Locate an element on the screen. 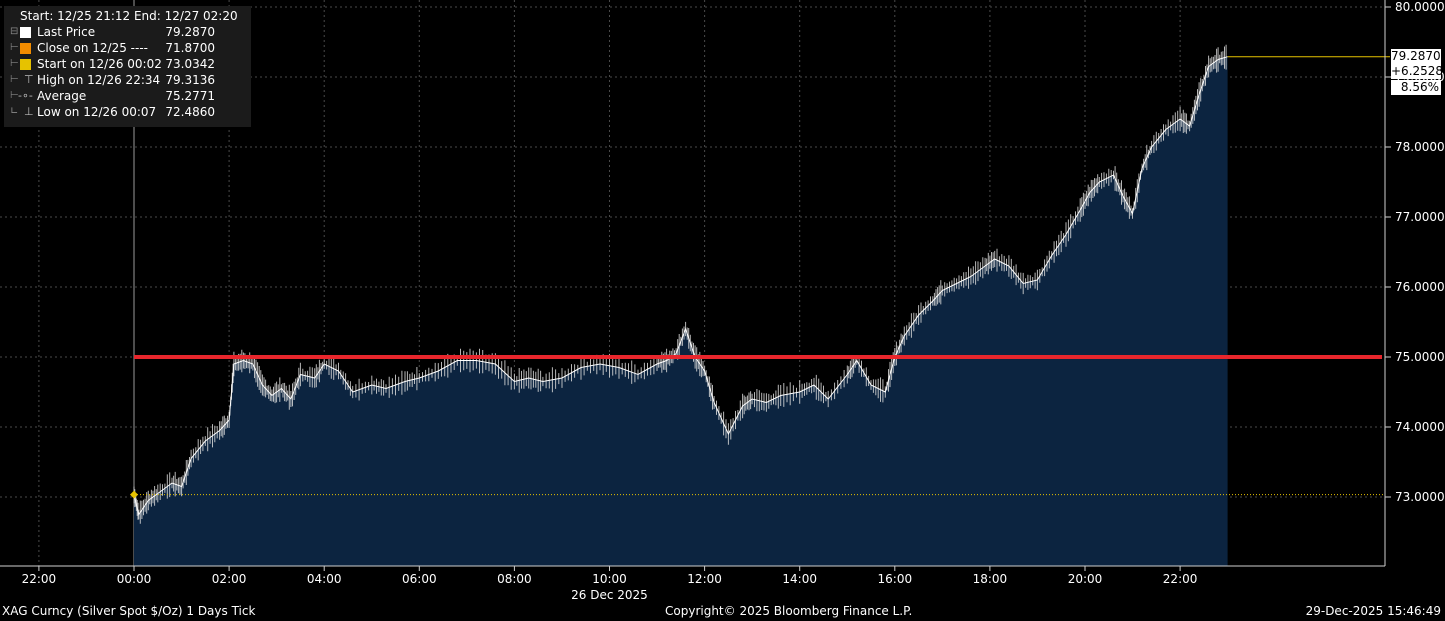 The height and width of the screenshot is (621, 1445). legend-row-start: ⊢ Start on 12/26 00:02 73.0342 is located at coordinates (127, 64).